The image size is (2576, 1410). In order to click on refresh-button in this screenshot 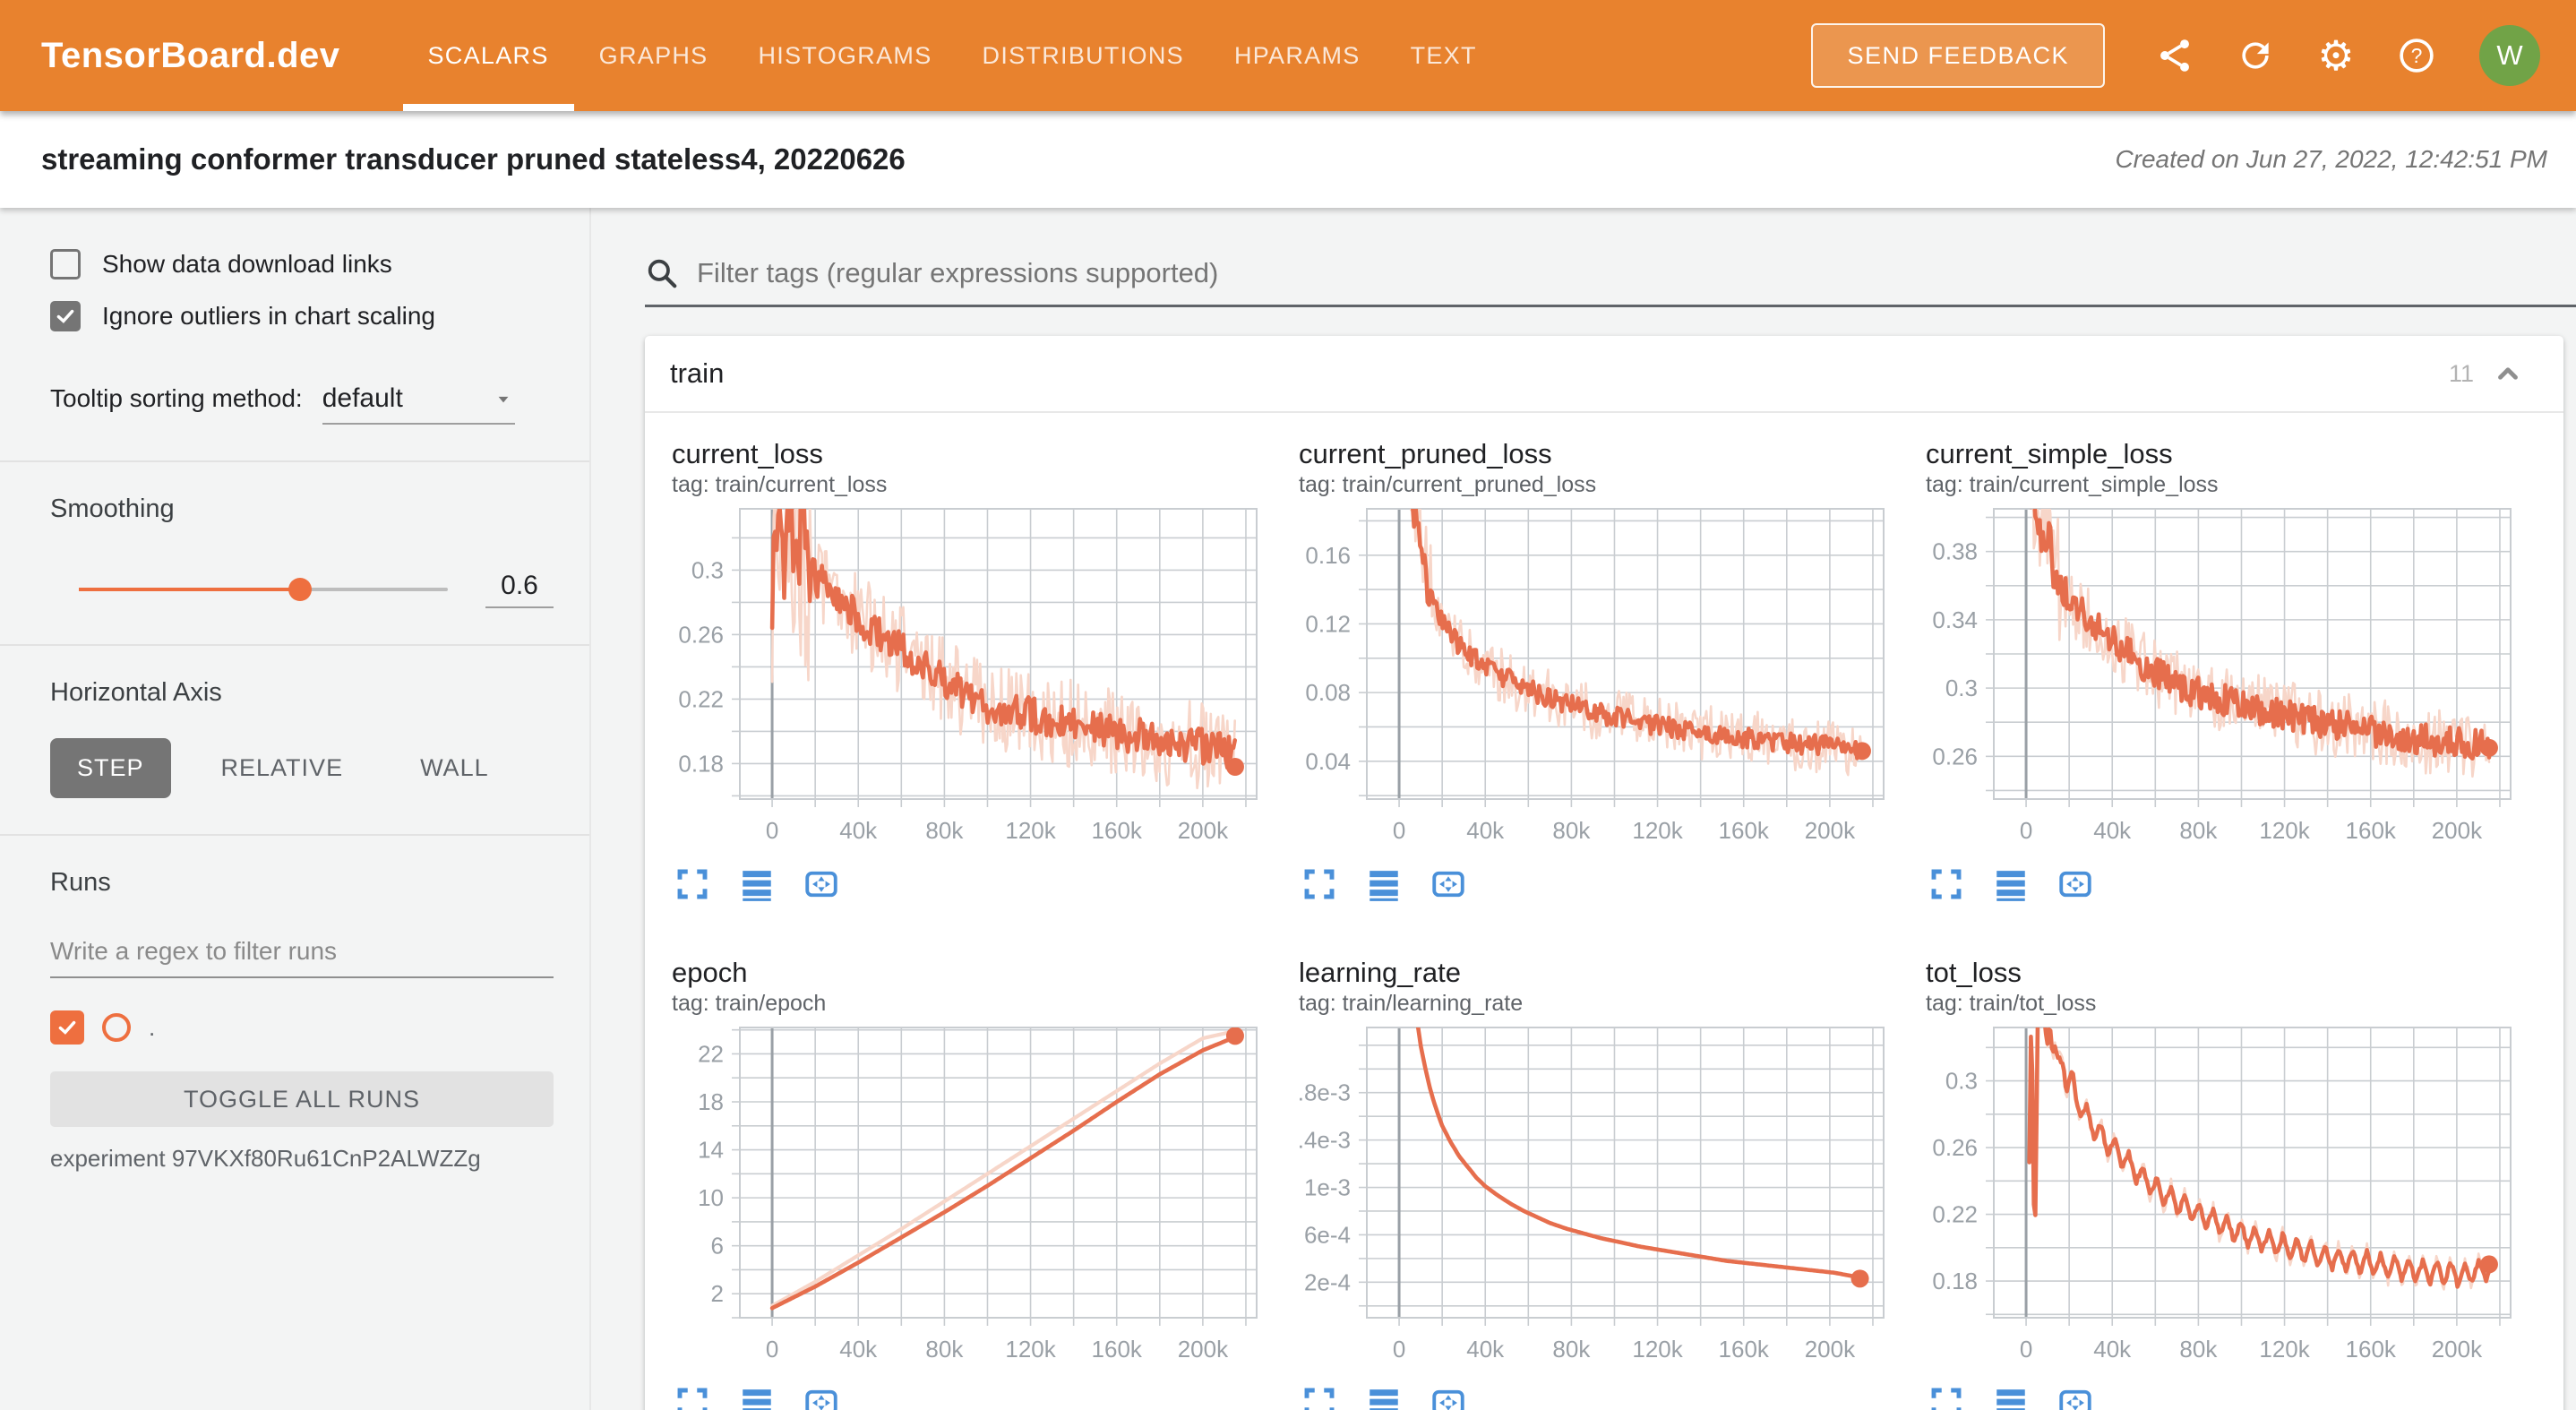, I will do `click(2255, 55)`.